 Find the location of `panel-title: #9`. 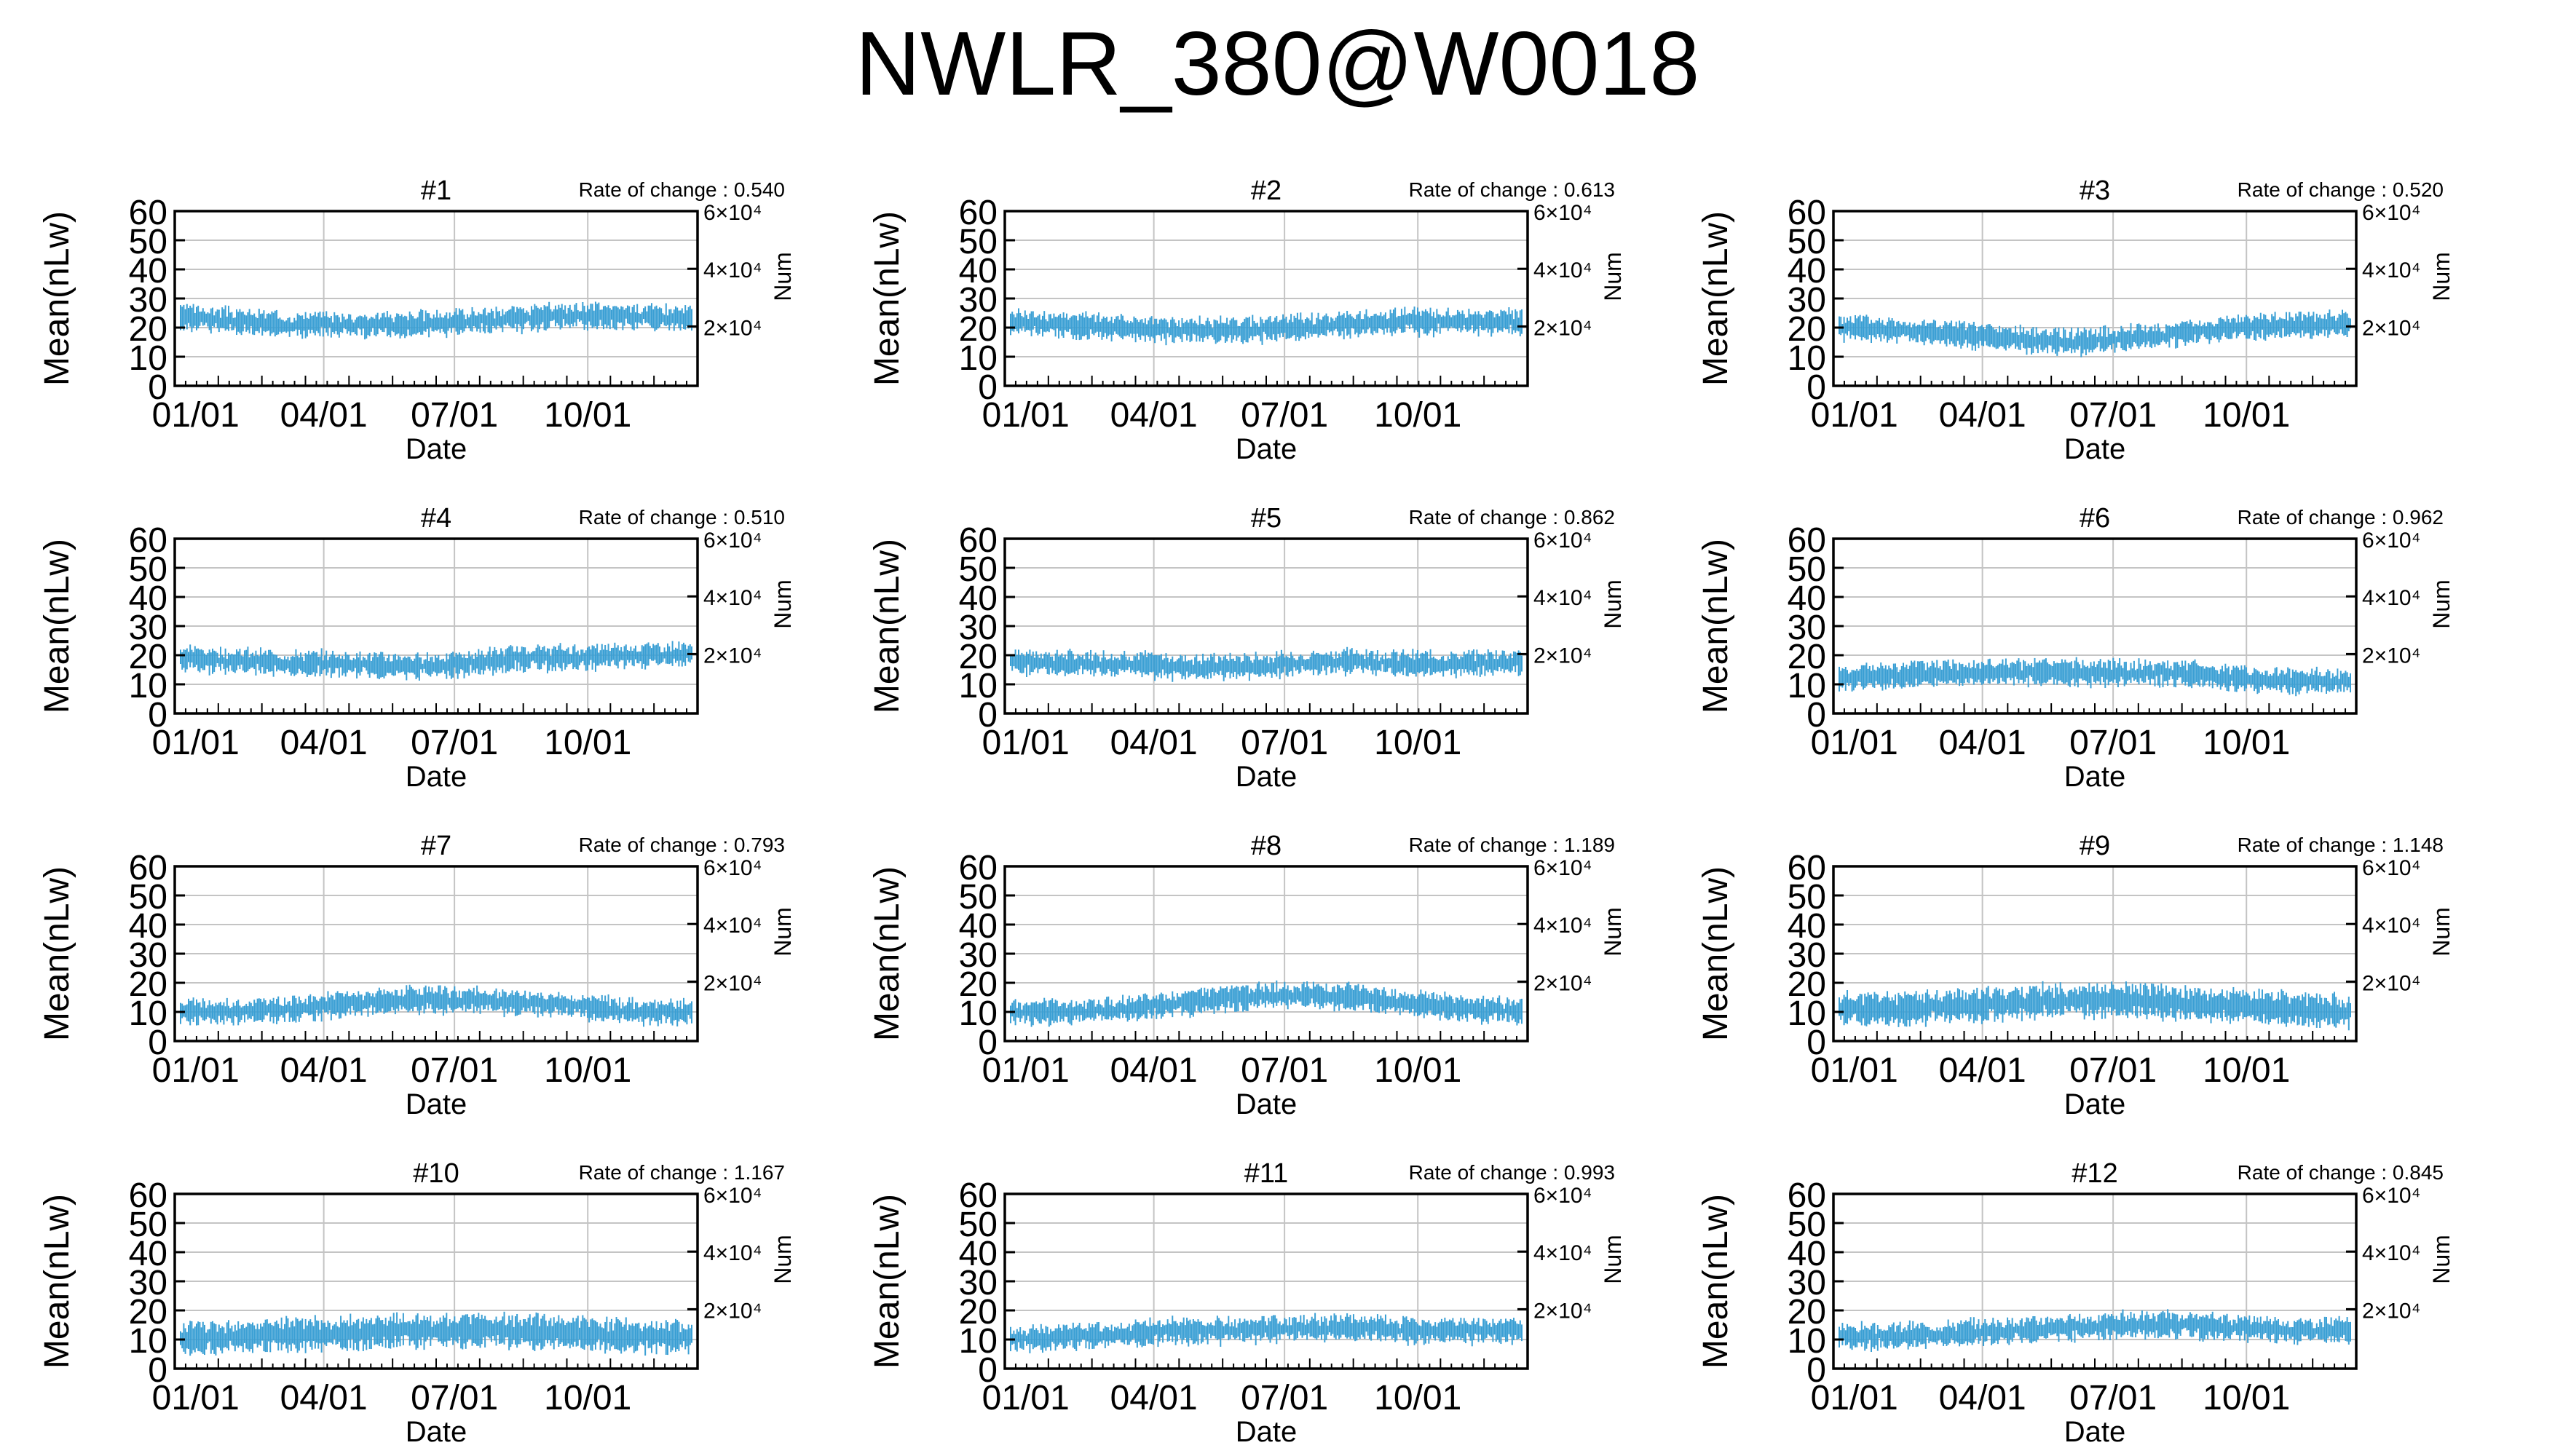

panel-title: #9 is located at coordinates (2095, 846).